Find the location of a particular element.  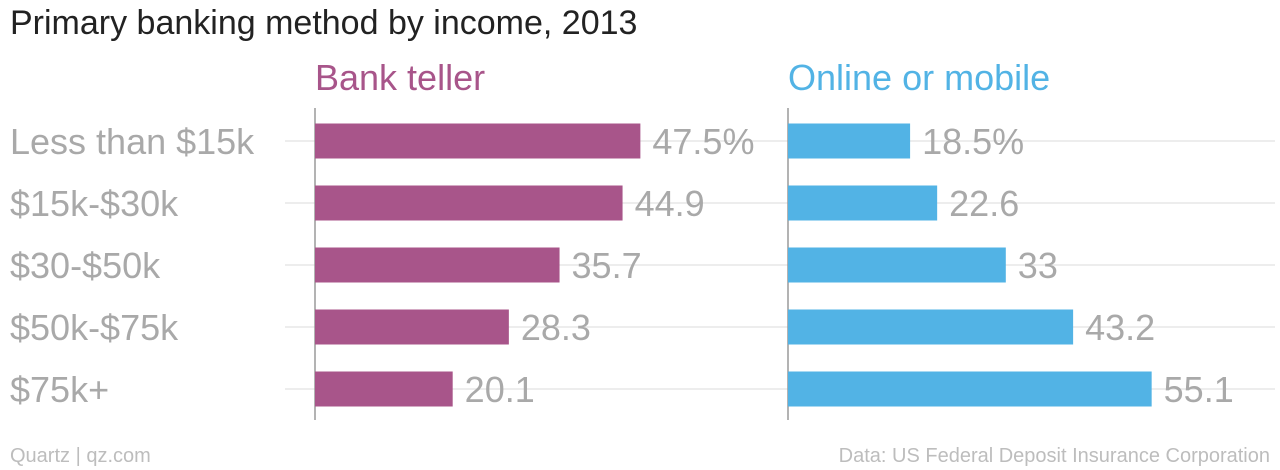

series-title-online-mobile: Online or mobile is located at coordinates (919, 77).